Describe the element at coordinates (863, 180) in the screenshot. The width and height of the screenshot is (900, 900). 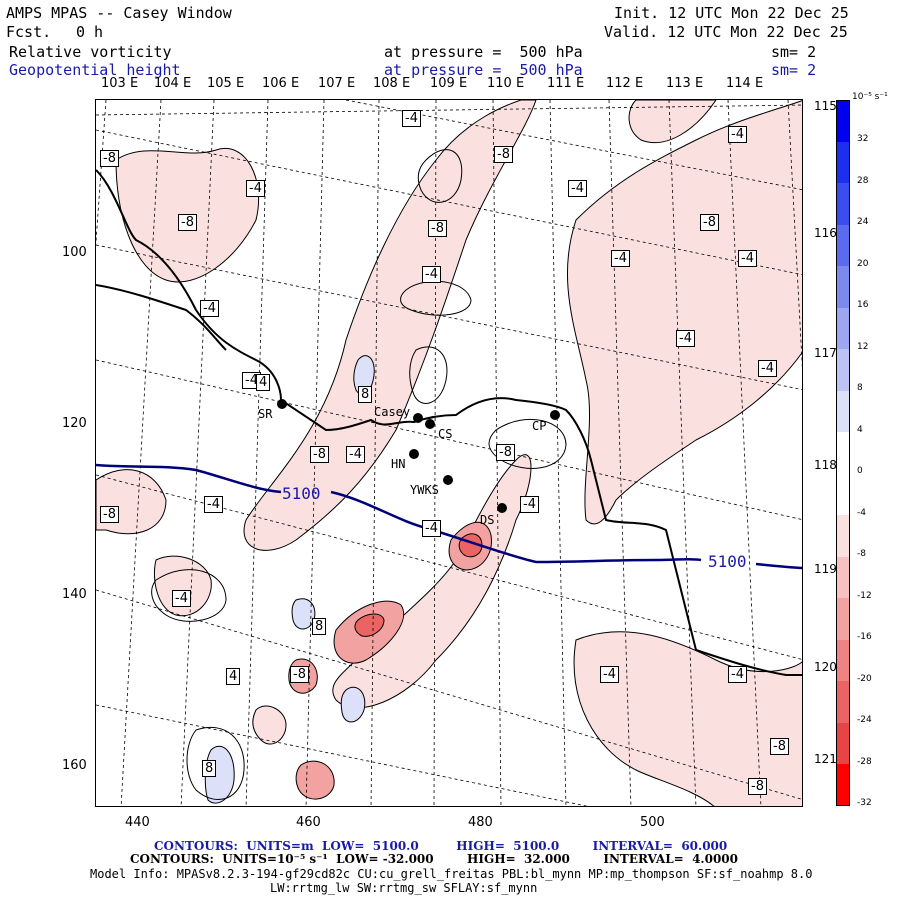
I see `colorbar-label: 28` at that location.